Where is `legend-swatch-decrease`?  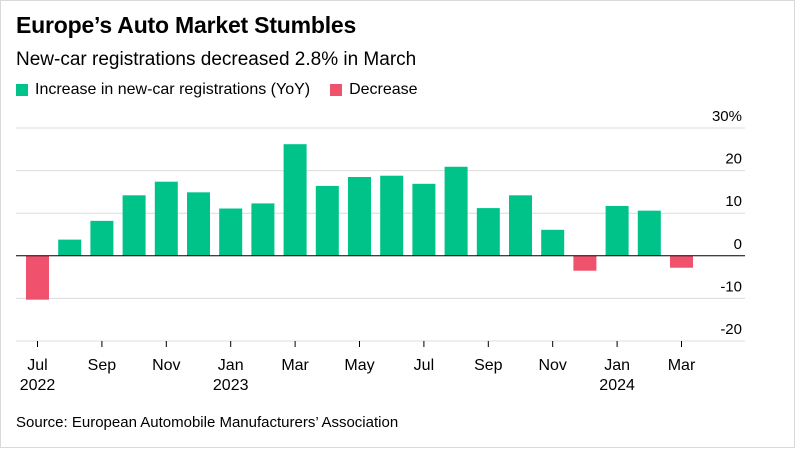 legend-swatch-decrease is located at coordinates (336, 90).